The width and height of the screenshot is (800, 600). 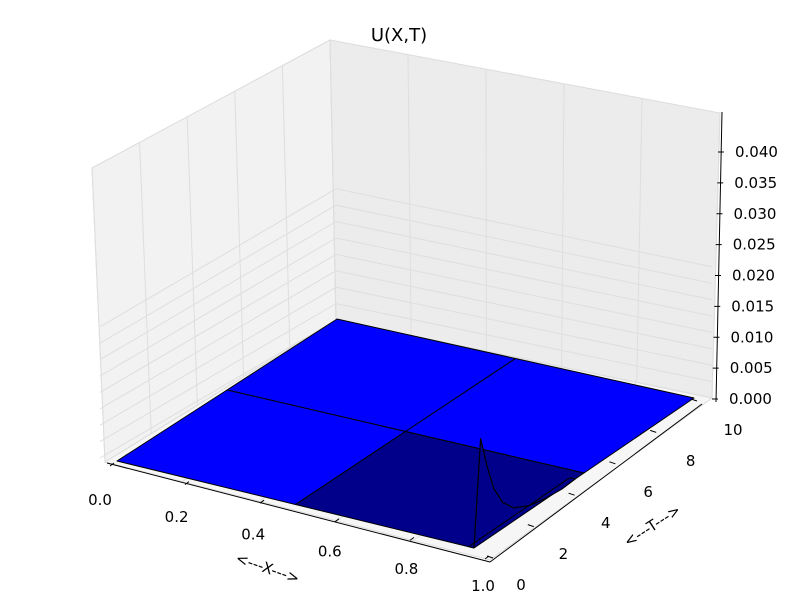 What do you see at coordinates (330, 552) in the screenshot?
I see `x-tick-label: 0.6` at bounding box center [330, 552].